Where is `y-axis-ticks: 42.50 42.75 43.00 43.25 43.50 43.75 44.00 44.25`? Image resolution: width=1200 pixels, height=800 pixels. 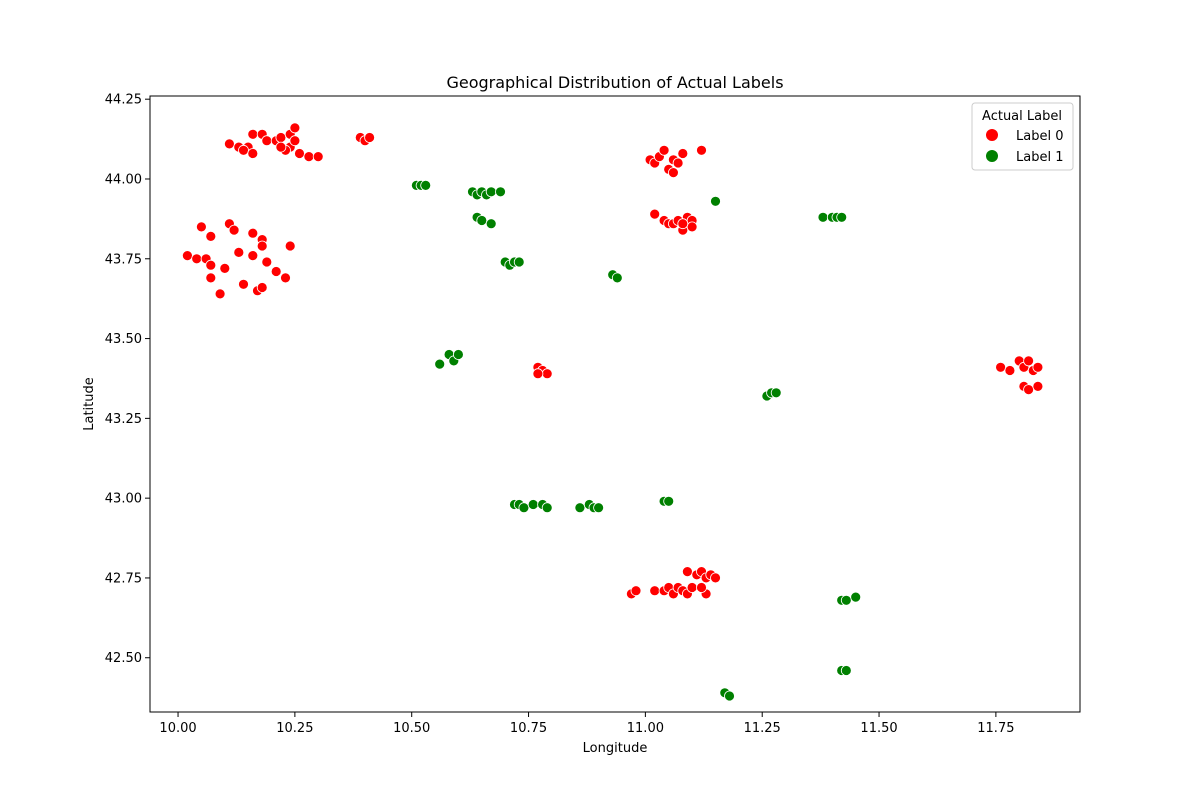
y-axis-ticks: 42.50 42.75 43.00 43.25 43.50 43.75 44.00 44.25 is located at coordinates (127, 379).